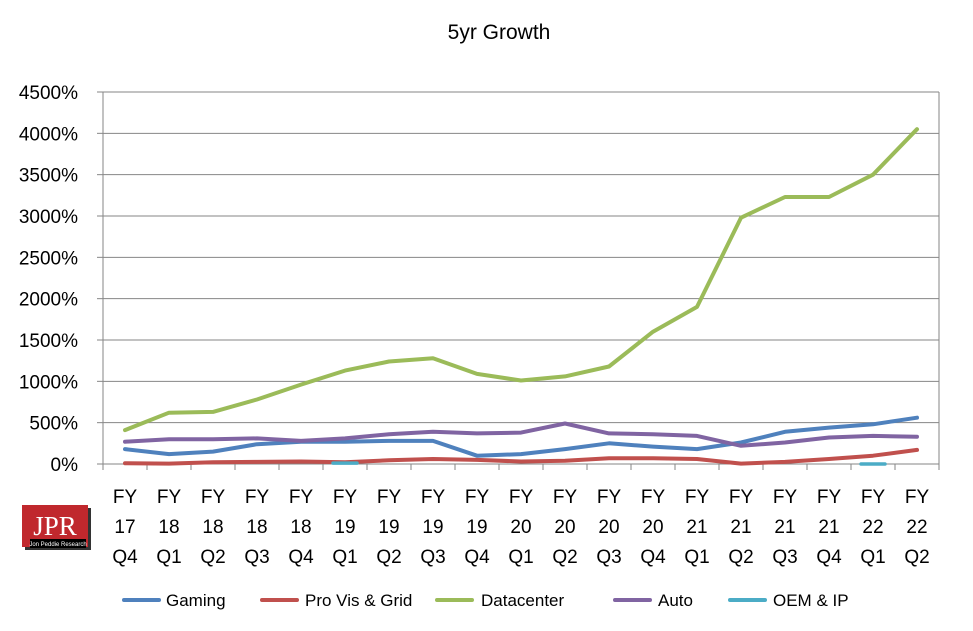  Describe the element at coordinates (872, 527) in the screenshot. I see `x-tick-label: FY 22 Q1` at that location.